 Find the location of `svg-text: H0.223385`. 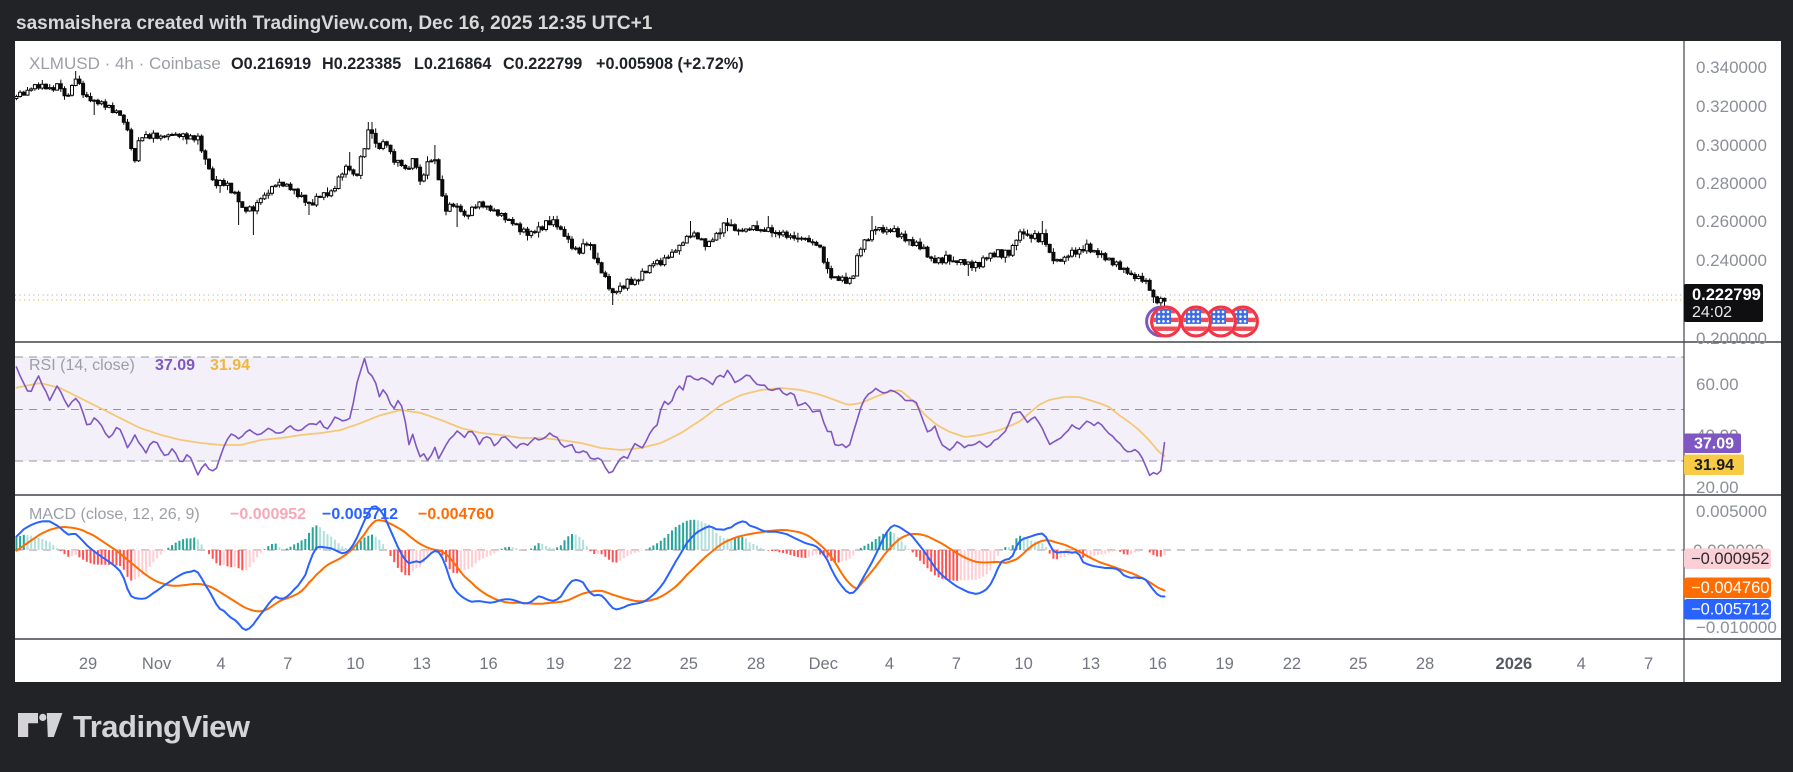

svg-text: H0.223385 is located at coordinates (361, 64).